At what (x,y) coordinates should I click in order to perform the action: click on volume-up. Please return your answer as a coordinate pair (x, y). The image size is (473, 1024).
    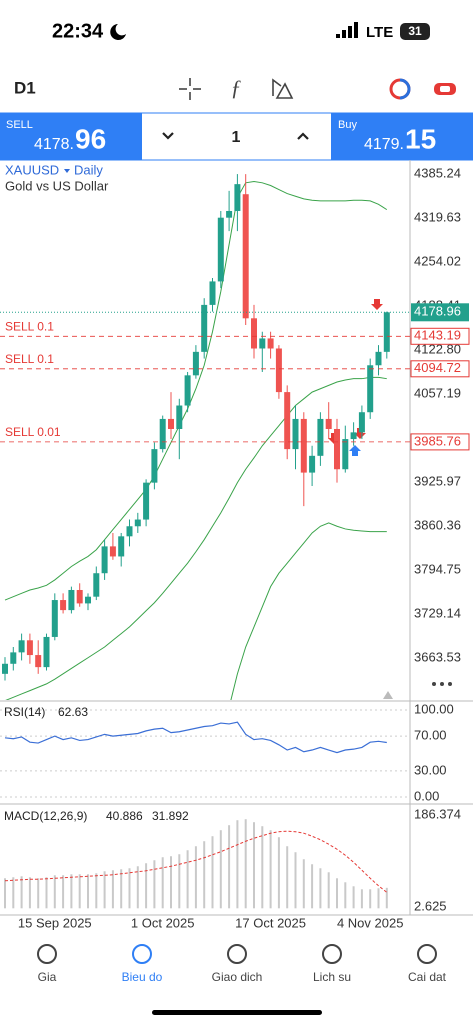
    Looking at the image, I should click on (303, 136).